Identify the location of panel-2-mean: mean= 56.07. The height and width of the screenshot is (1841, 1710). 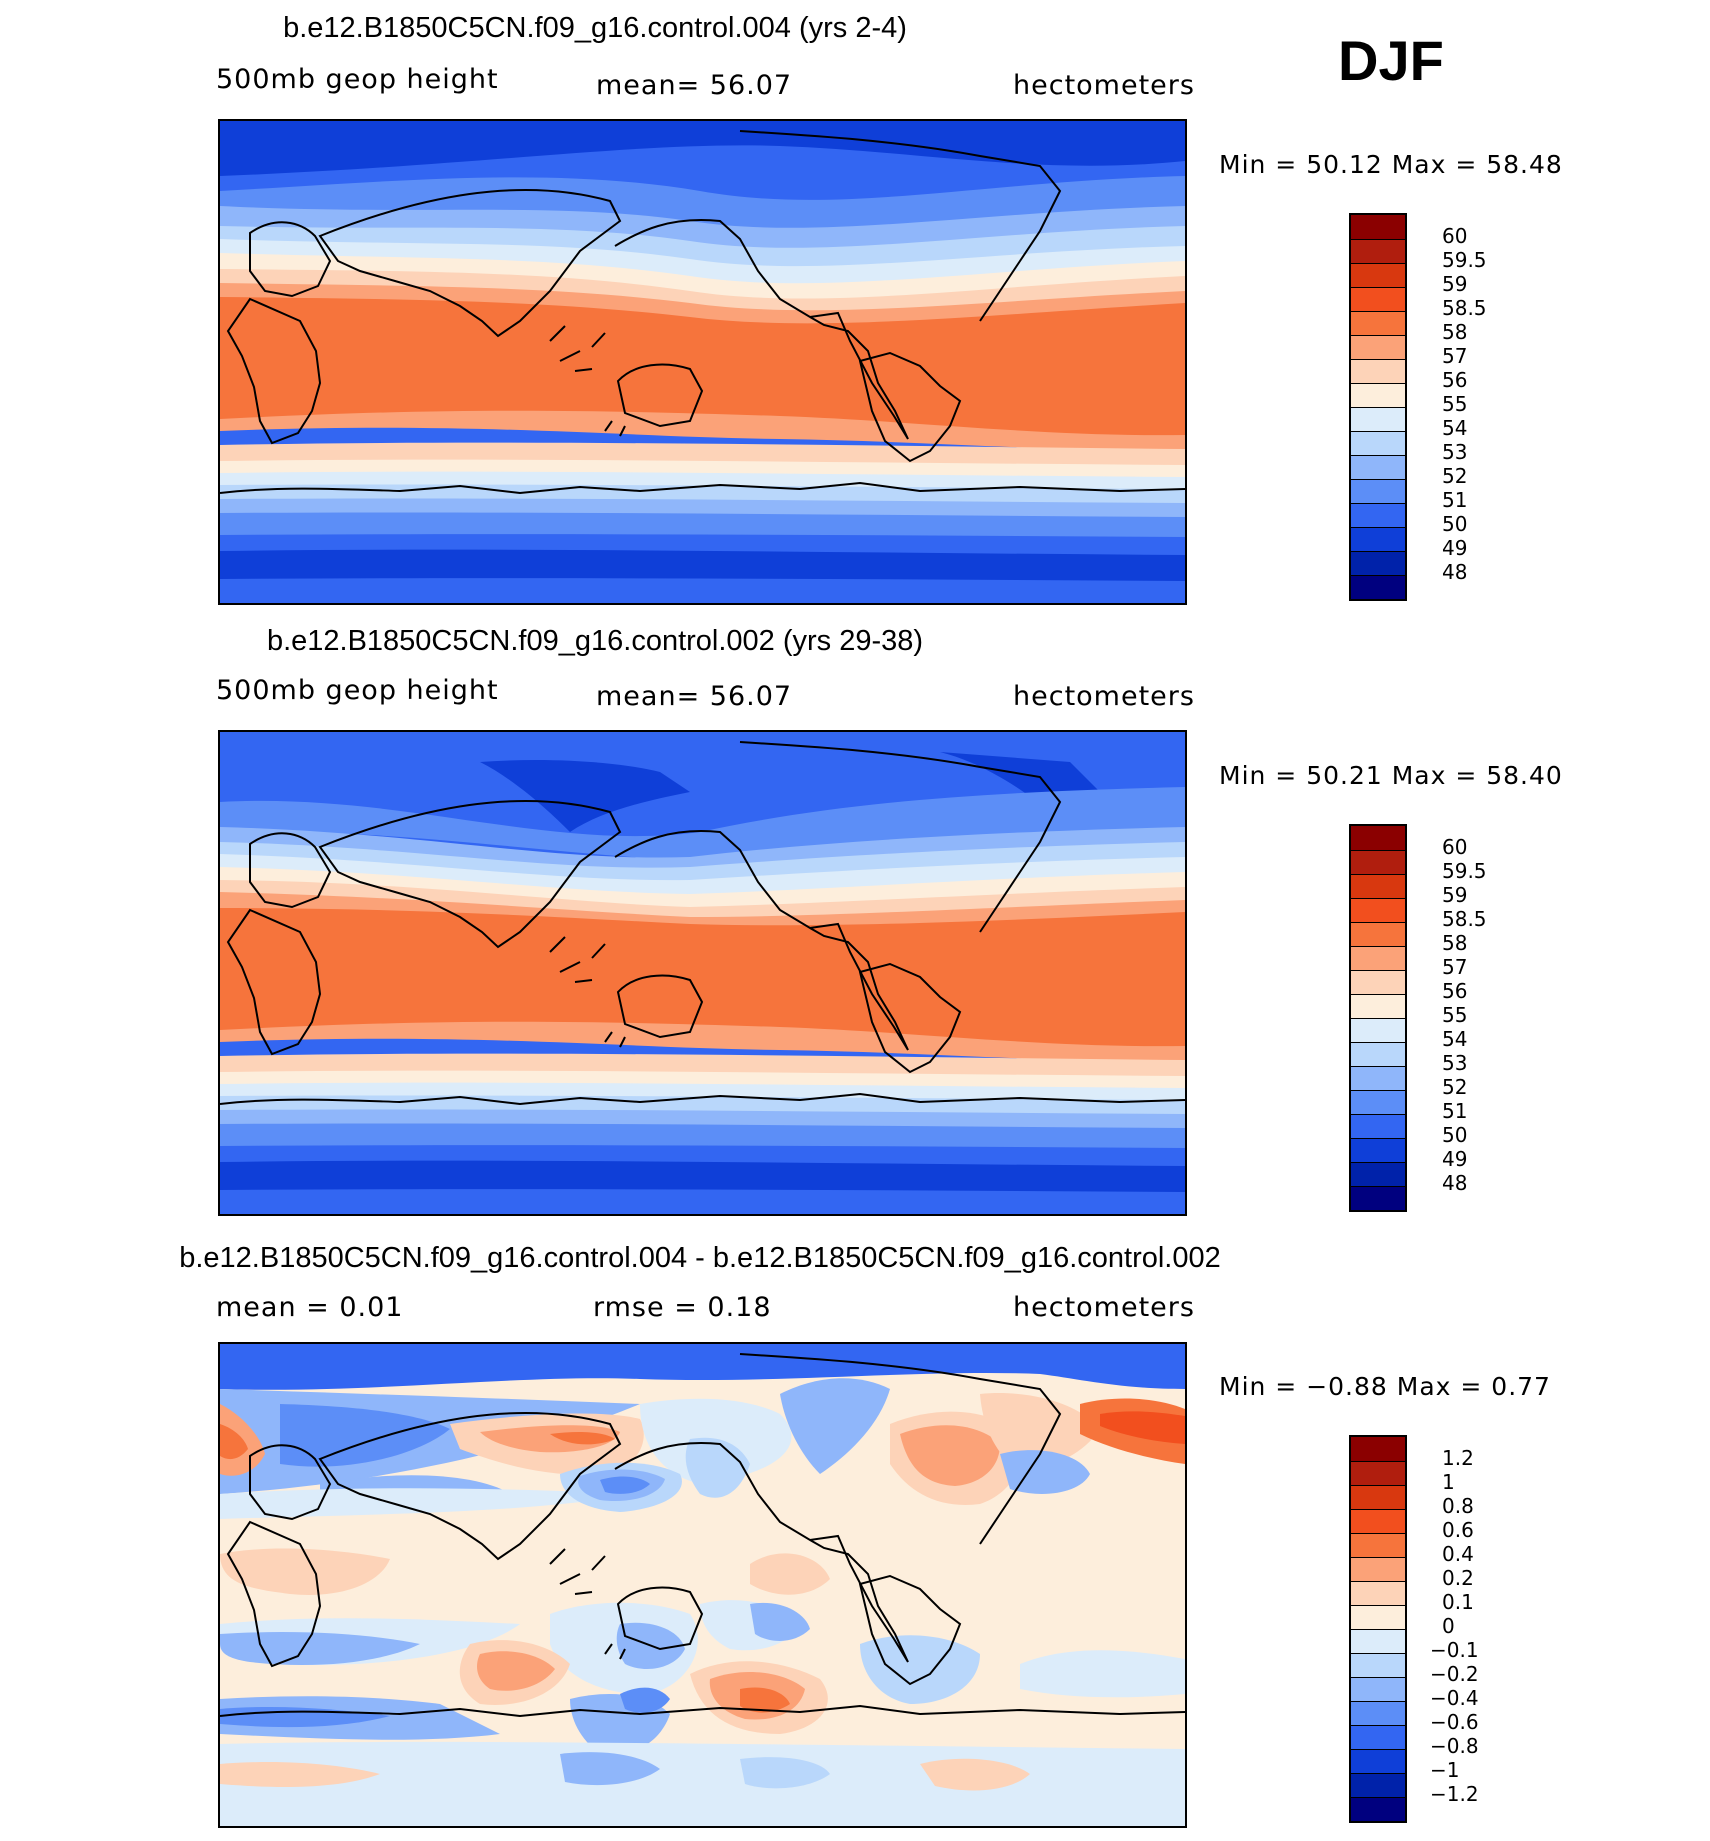
(694, 696).